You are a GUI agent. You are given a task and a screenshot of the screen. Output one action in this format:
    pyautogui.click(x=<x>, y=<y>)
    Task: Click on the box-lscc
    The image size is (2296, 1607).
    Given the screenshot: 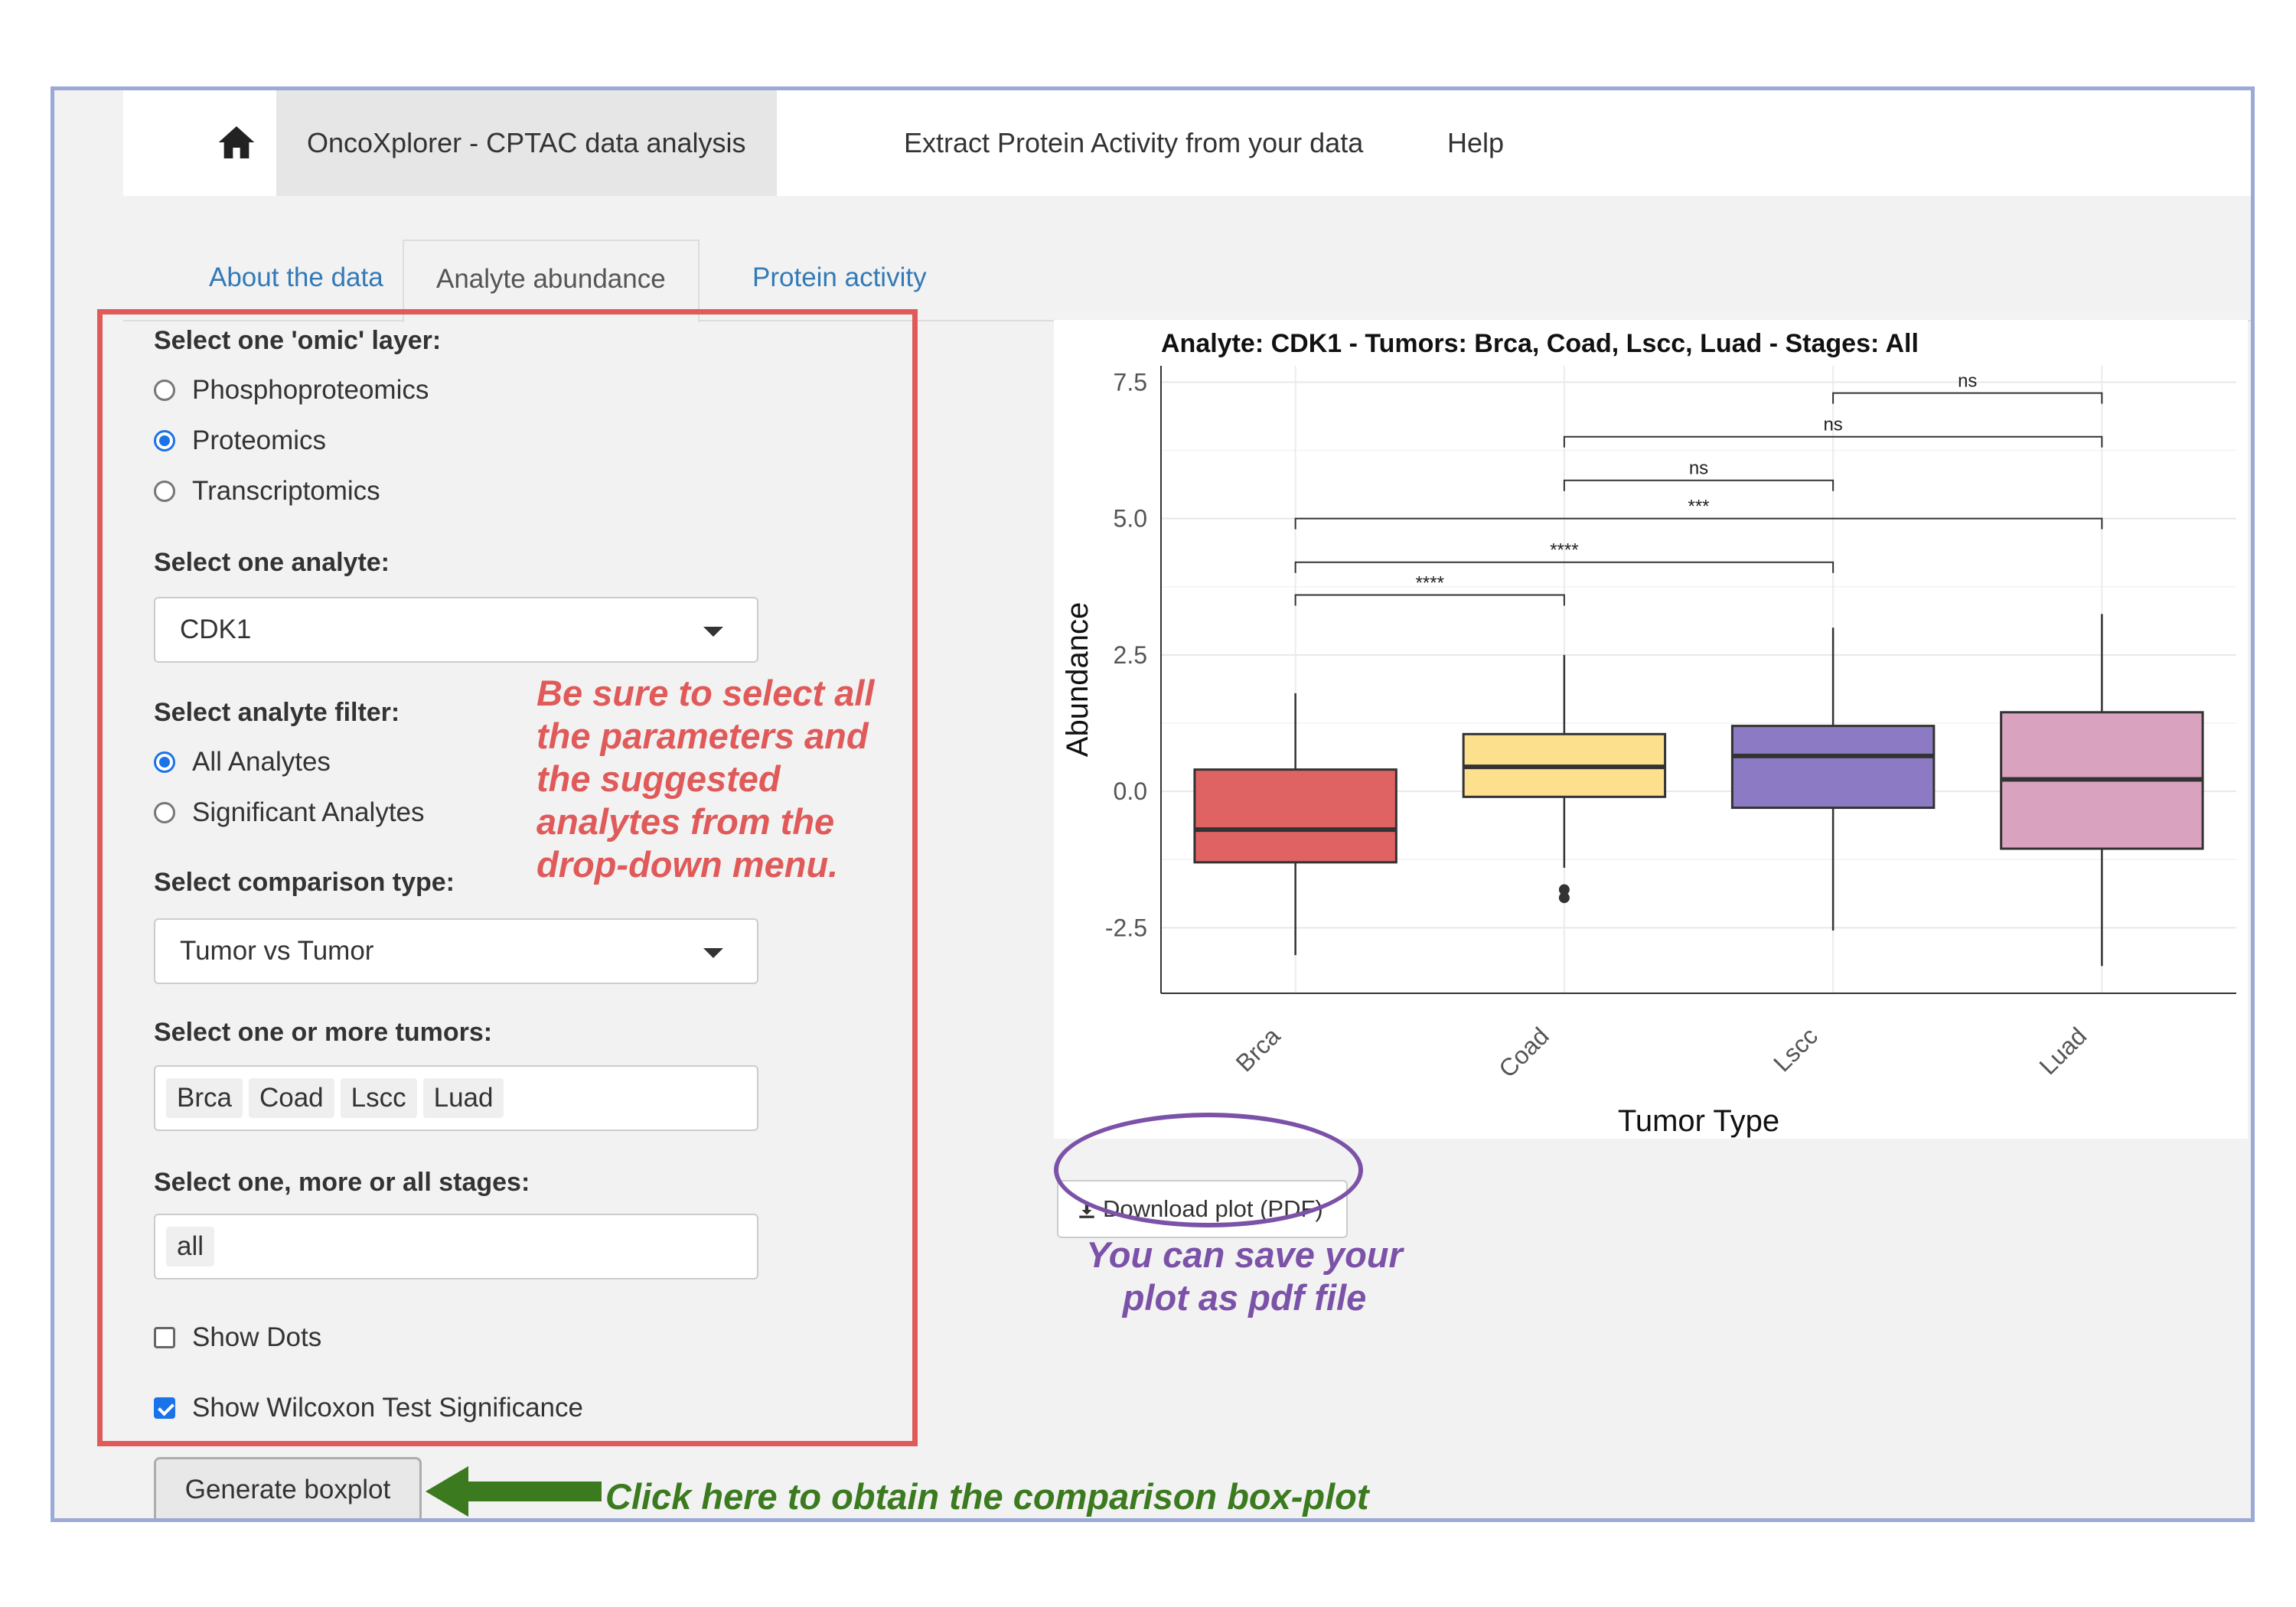 What is the action you would take?
    pyautogui.click(x=1833, y=767)
    